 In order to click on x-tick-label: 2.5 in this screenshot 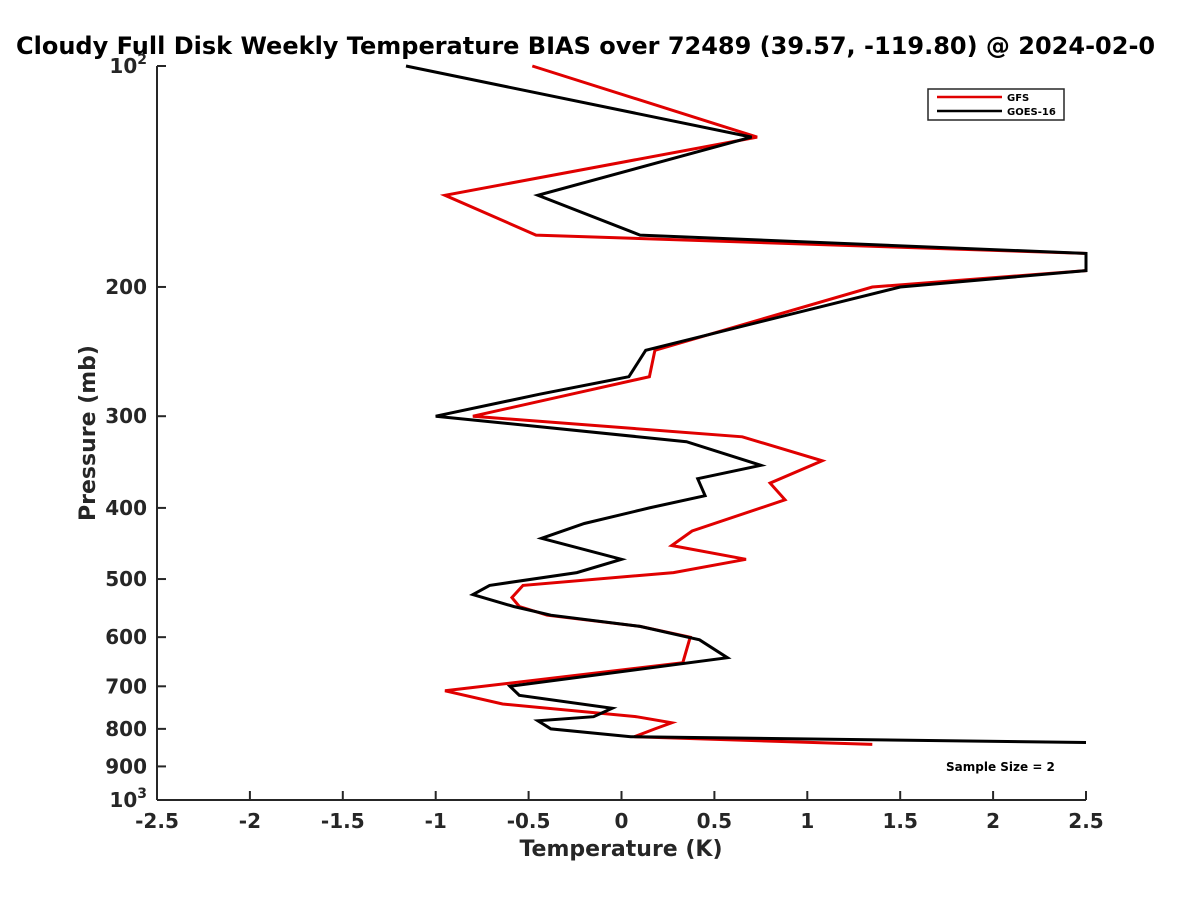, I will do `click(1085, 821)`.